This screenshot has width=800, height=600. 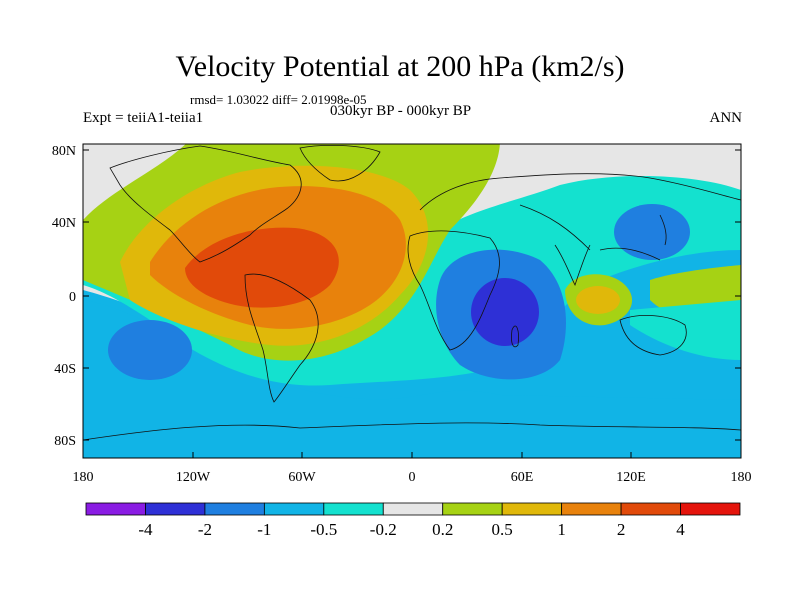 What do you see at coordinates (264, 529) in the screenshot?
I see `colorbar-label: -1` at bounding box center [264, 529].